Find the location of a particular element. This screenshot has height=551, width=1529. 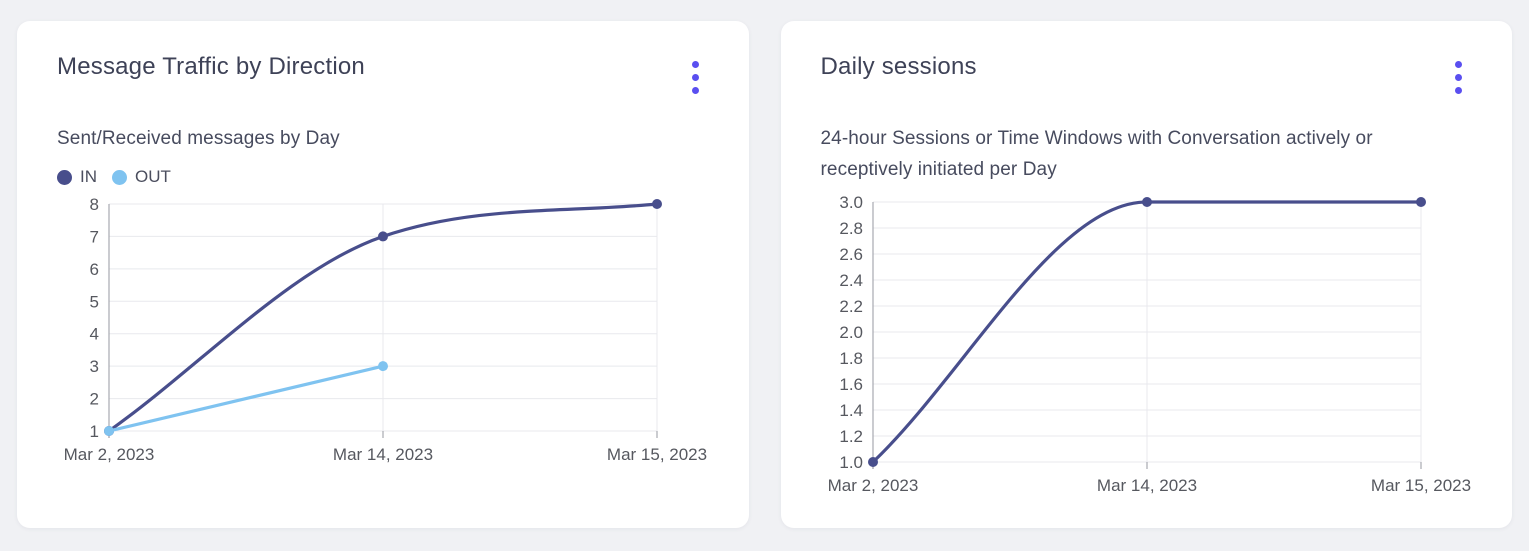

y-tick-label: 2 is located at coordinates (94, 399).